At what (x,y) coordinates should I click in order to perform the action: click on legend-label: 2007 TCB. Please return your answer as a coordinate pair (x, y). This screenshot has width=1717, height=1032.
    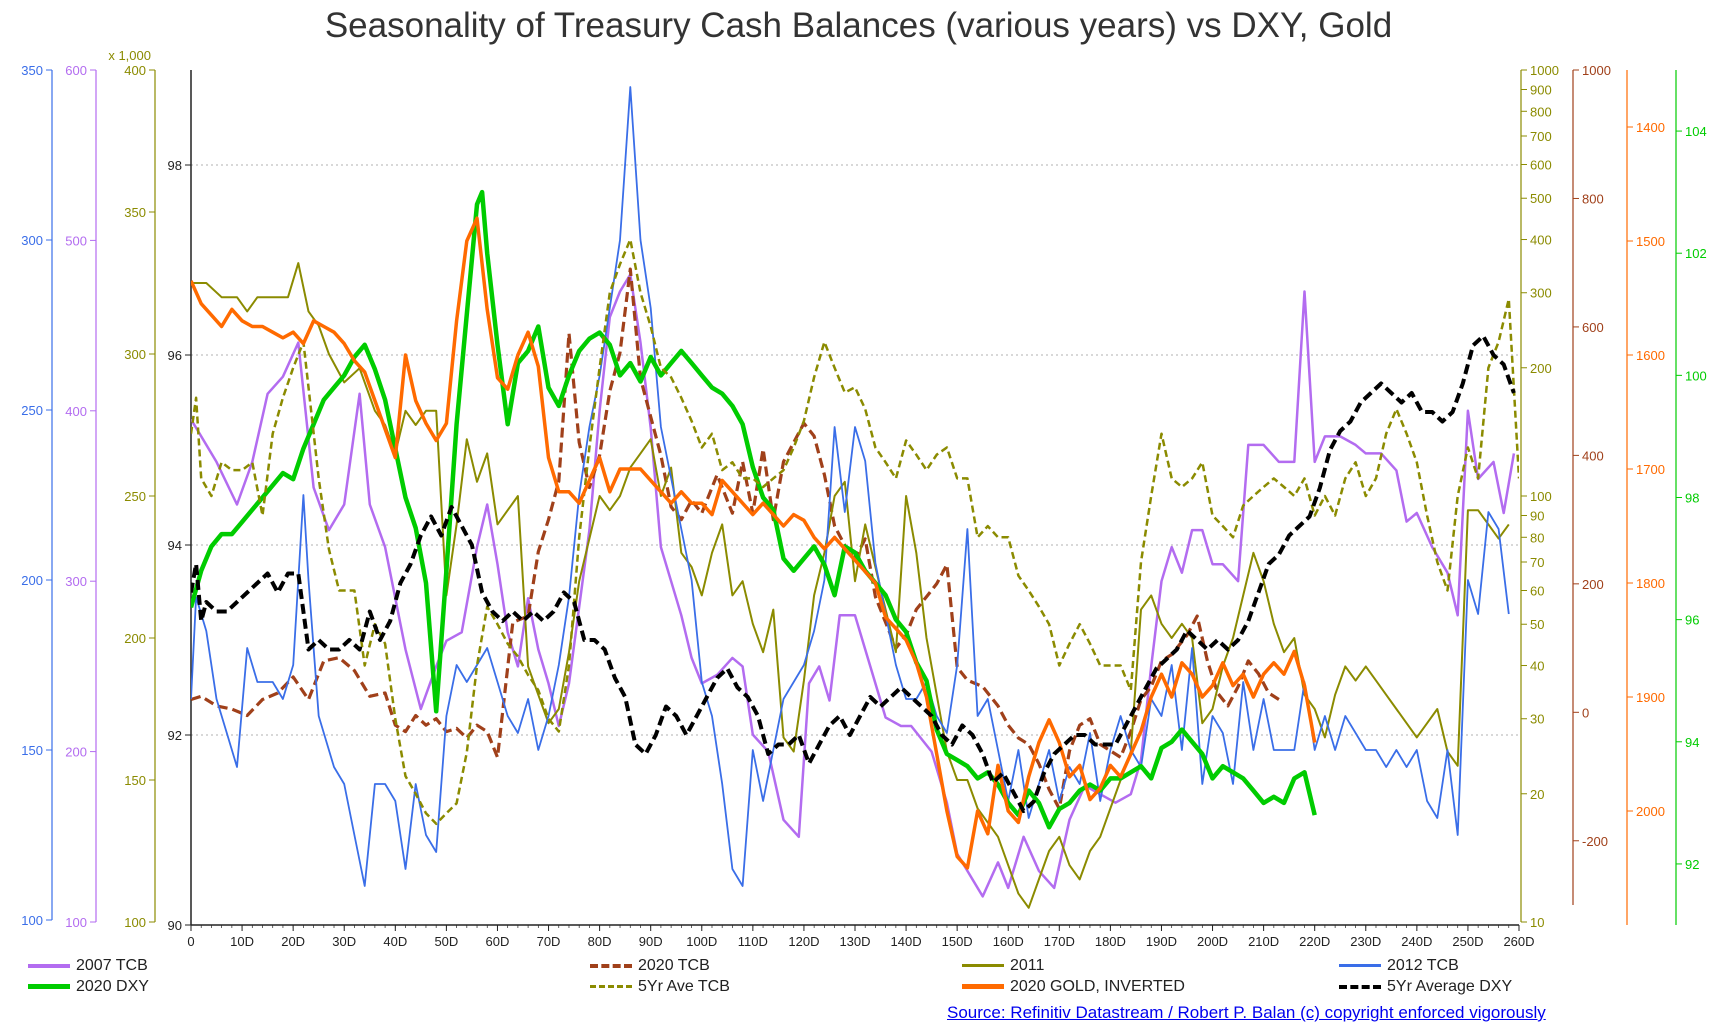
    Looking at the image, I should click on (112, 965).